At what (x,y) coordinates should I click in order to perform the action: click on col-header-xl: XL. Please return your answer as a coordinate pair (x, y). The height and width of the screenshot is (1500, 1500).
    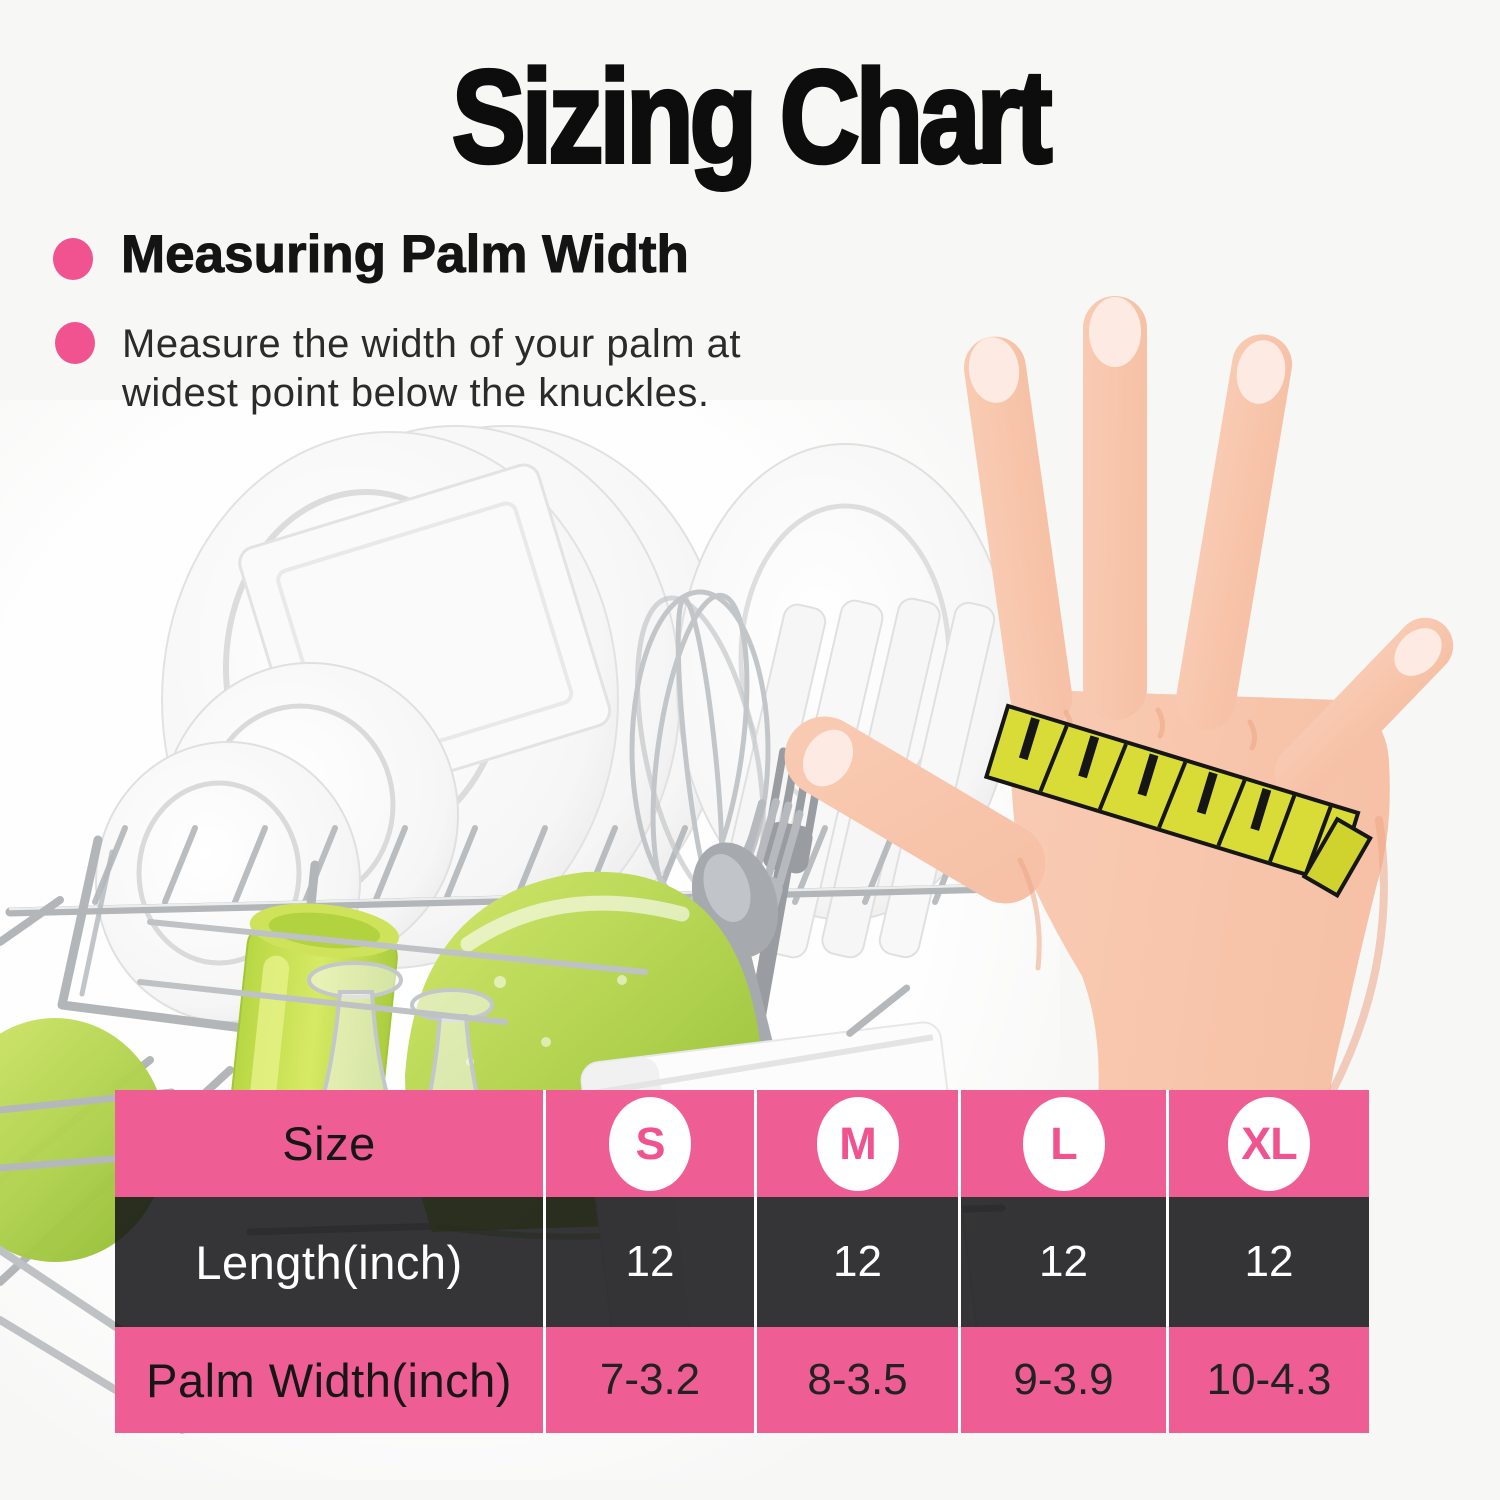
    Looking at the image, I should click on (1269, 1143).